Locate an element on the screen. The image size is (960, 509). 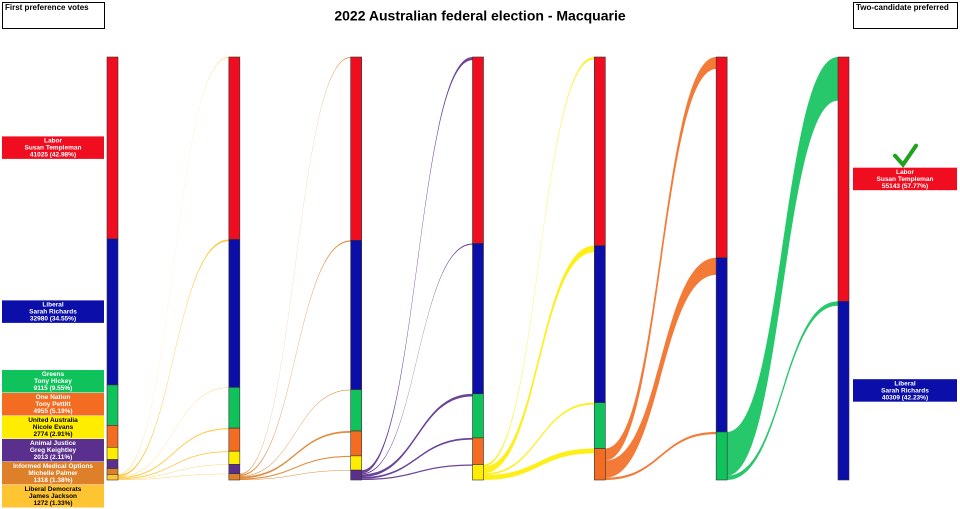
candidate-name: Tony Pettitt is located at coordinates (53, 404).